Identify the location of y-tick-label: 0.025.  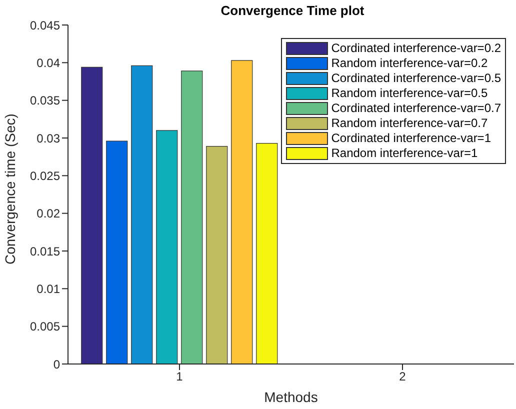
(45, 175).